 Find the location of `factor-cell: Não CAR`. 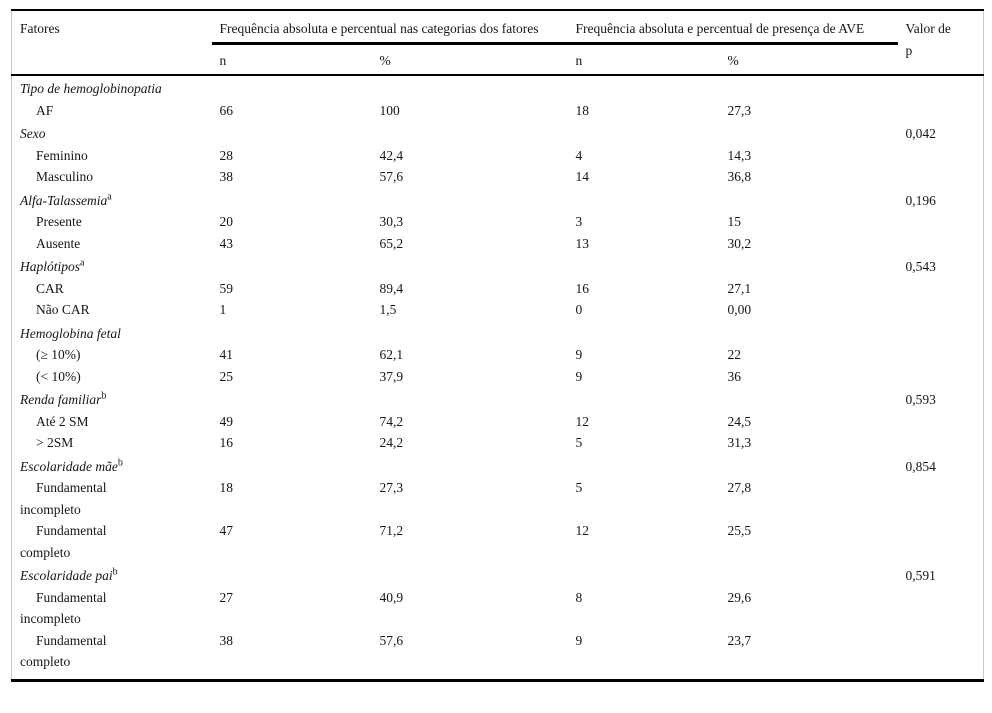

factor-cell: Não CAR is located at coordinates (112, 310).